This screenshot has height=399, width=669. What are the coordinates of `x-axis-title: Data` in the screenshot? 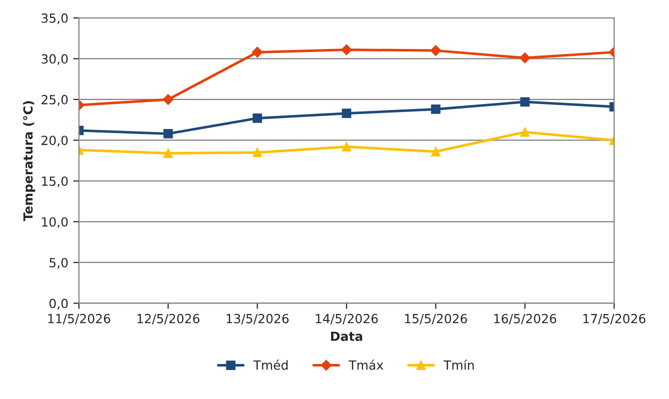 It's located at (346, 336).